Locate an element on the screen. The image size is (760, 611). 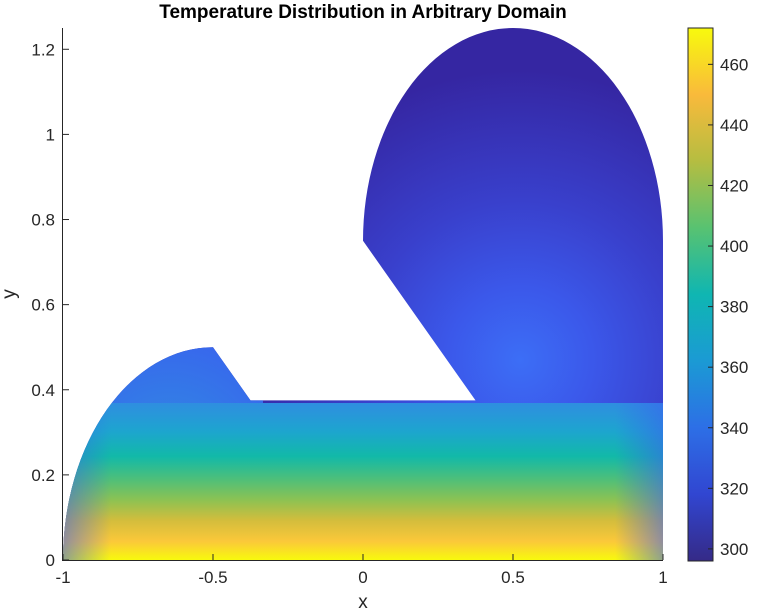
colorbar-tick-label: 440 is located at coordinates (734, 125).